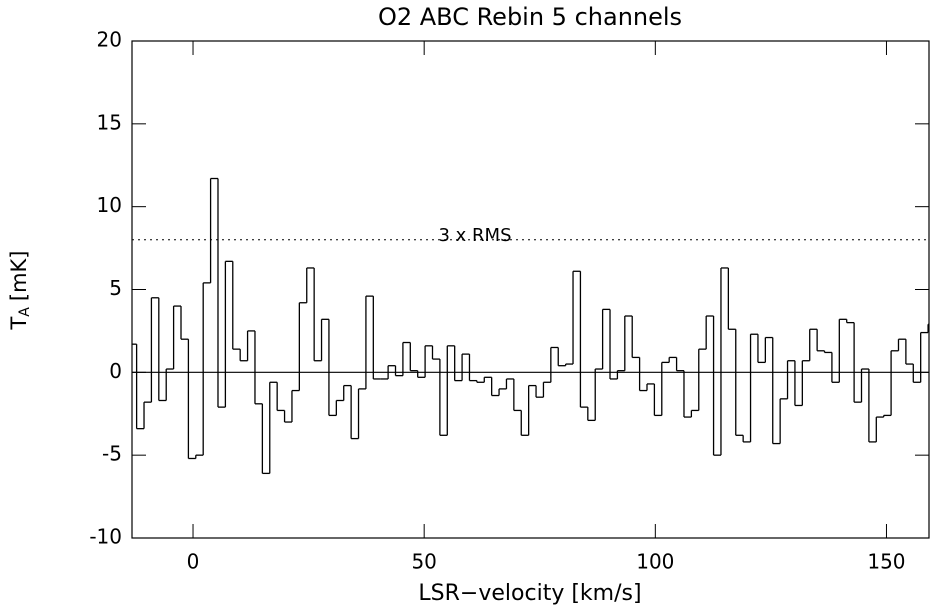 This screenshot has width=930, height=610. I want to click on x-tick-label: 0, so click(193, 562).